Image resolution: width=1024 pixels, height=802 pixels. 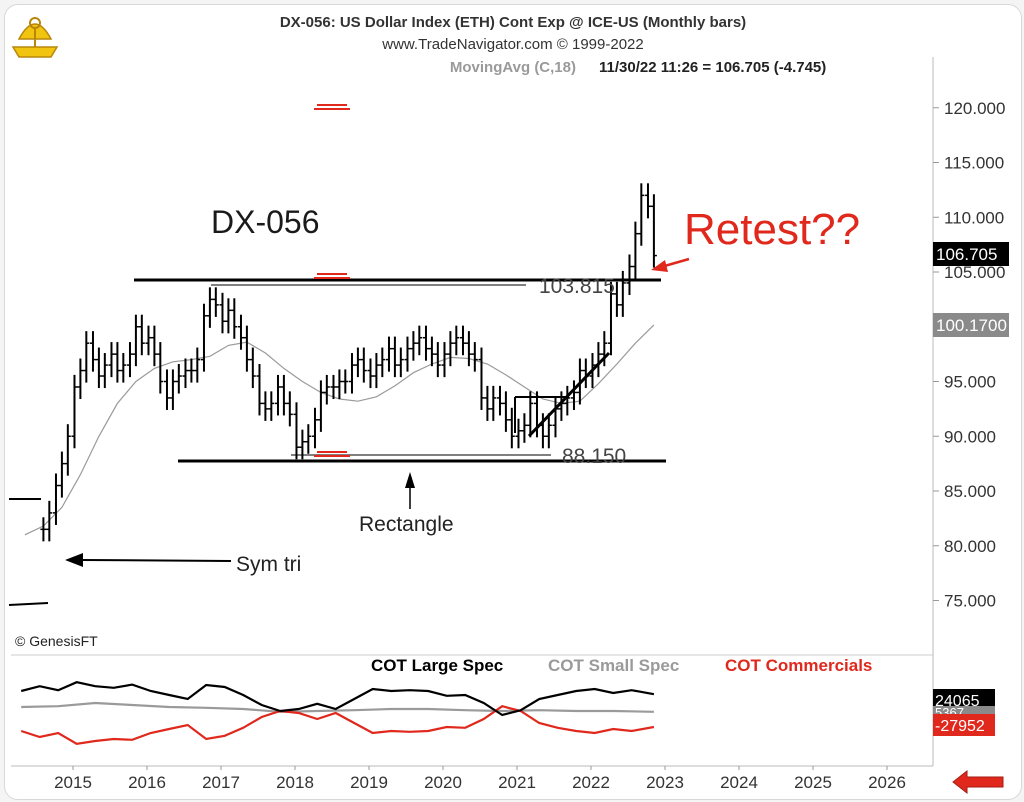 What do you see at coordinates (410, 480) in the screenshot?
I see `up-arrow-icon` at bounding box center [410, 480].